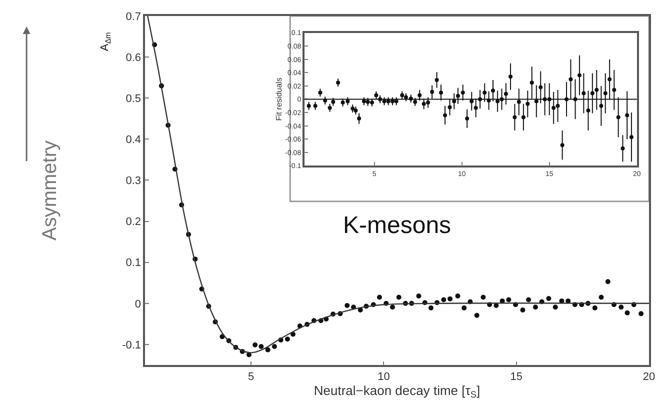  I want to click on y-tick-label: 0.6, so click(134, 58).